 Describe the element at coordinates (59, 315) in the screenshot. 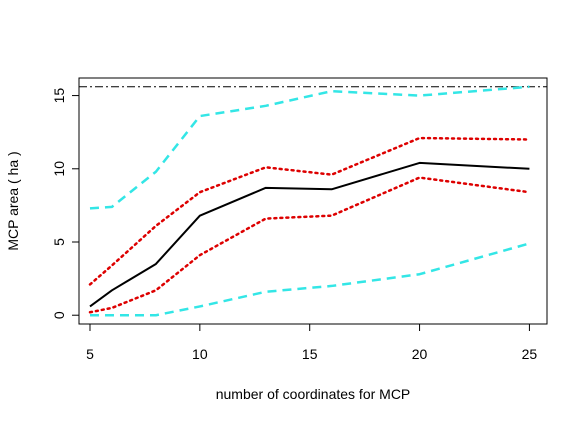

I see `y-tick-label: 0` at that location.